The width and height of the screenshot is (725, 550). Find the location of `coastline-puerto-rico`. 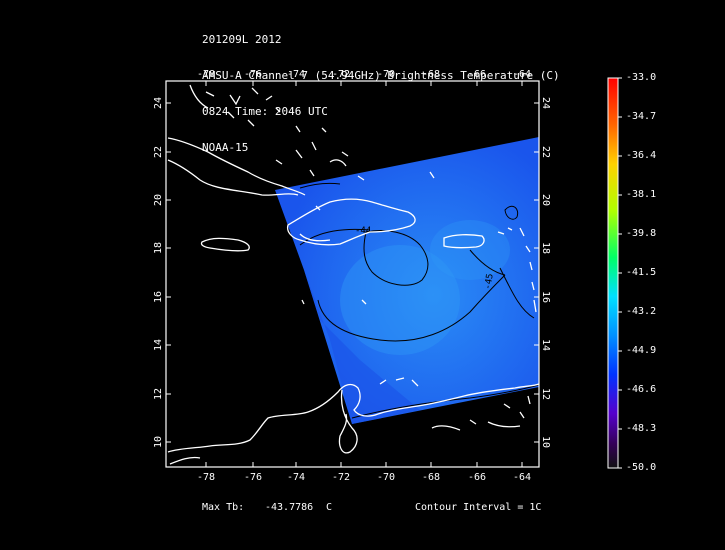

coastline-puerto-rico is located at coordinates (478, 238).